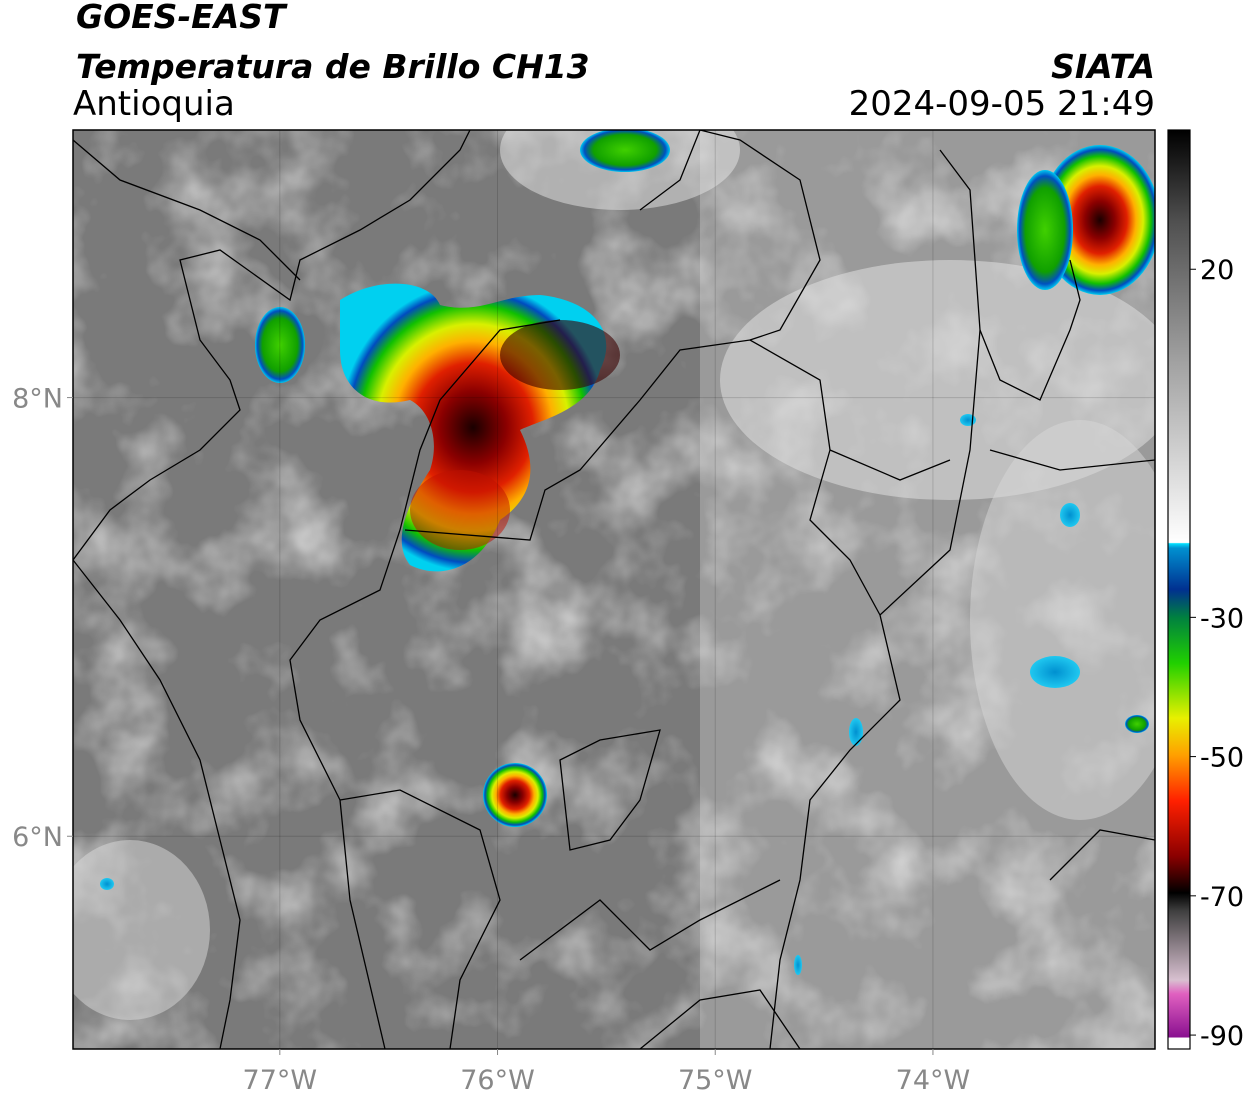 Image resolution: width=1252 pixels, height=1099 pixels. What do you see at coordinates (37, 837) in the screenshot?
I see `y-tick-label: 6°N` at bounding box center [37, 837].